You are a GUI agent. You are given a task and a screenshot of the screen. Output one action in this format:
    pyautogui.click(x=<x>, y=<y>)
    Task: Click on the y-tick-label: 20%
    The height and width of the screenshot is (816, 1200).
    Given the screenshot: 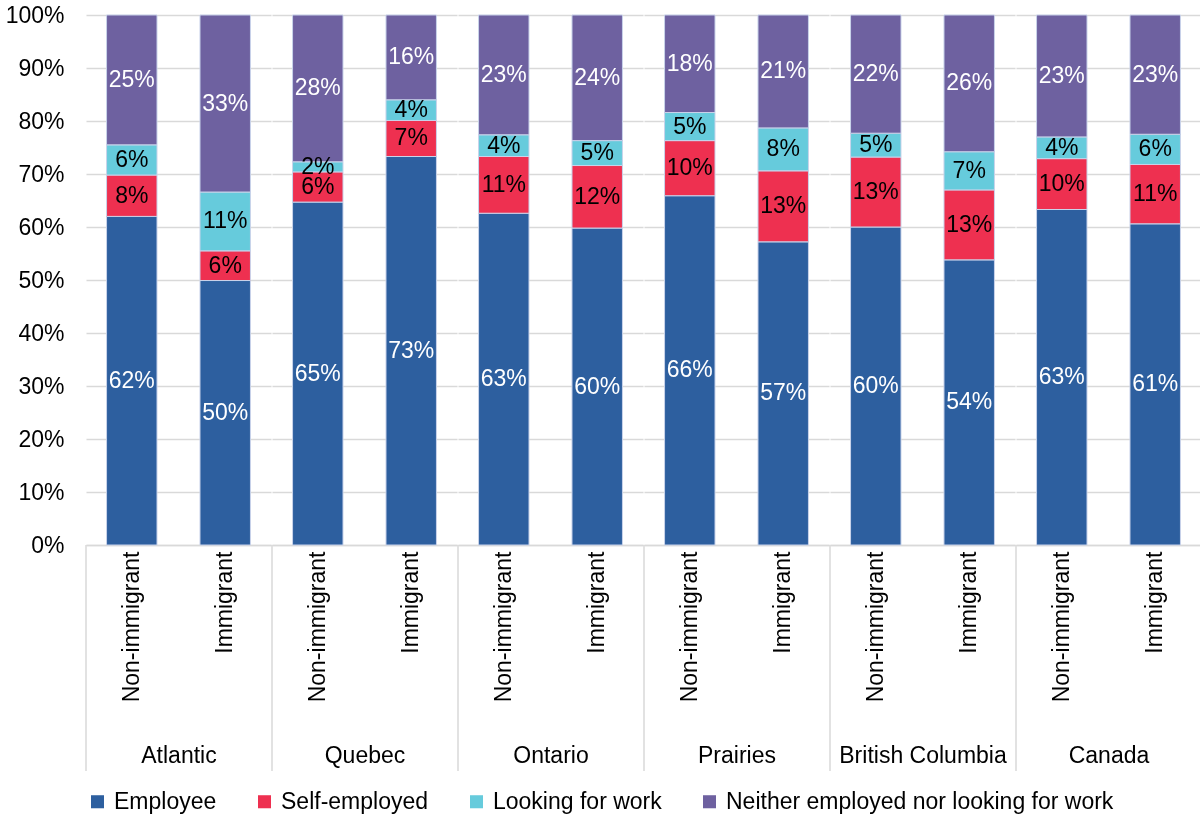 What is the action you would take?
    pyautogui.click(x=41, y=438)
    